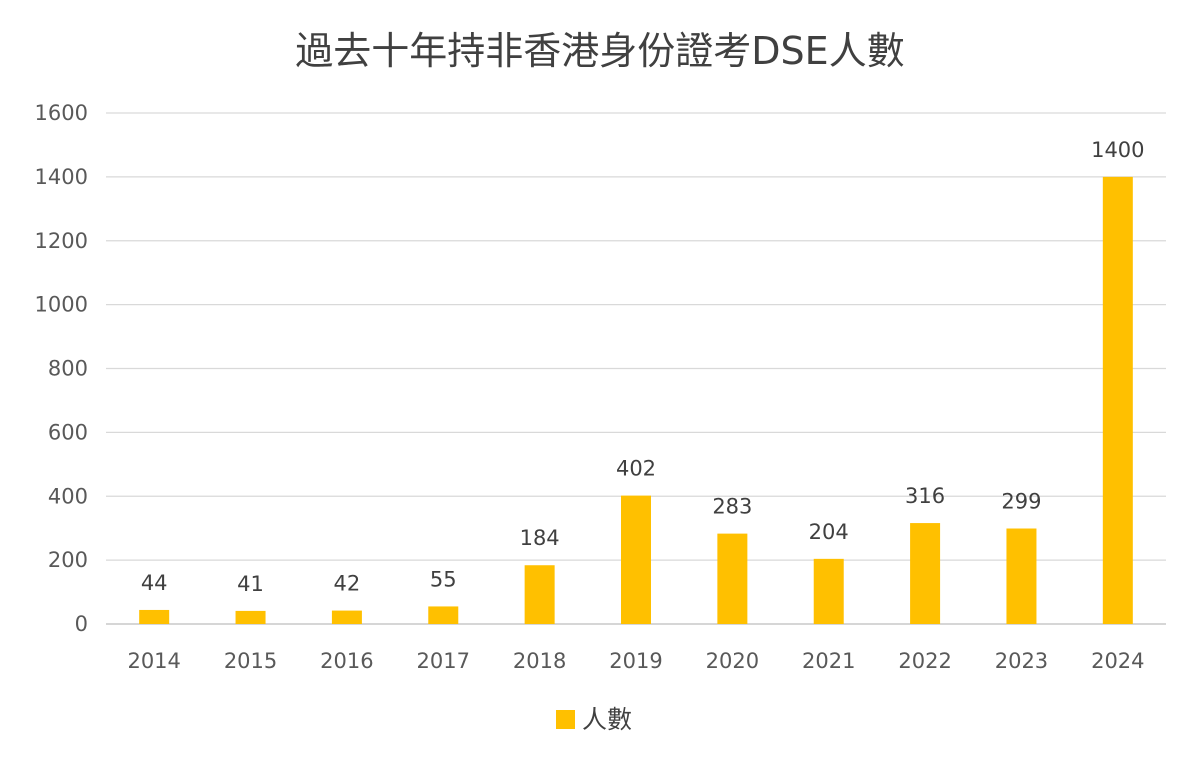 Image resolution: width=1200 pixels, height=771 pixels. What do you see at coordinates (61, 241) in the screenshot?
I see `y-tick-label: 1200` at bounding box center [61, 241].